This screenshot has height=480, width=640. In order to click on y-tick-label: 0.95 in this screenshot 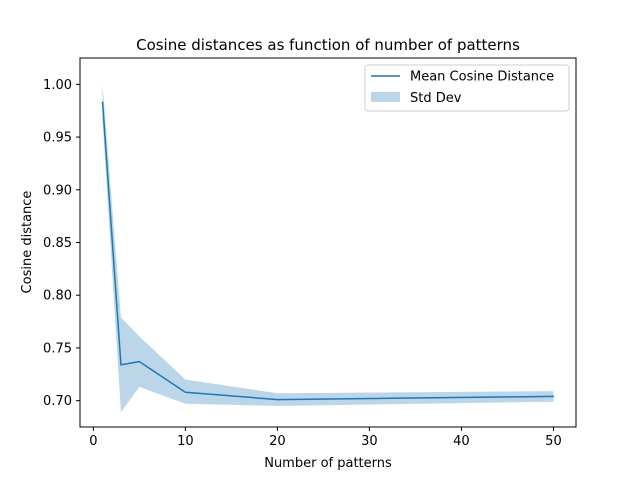, I will do `click(57, 138)`.